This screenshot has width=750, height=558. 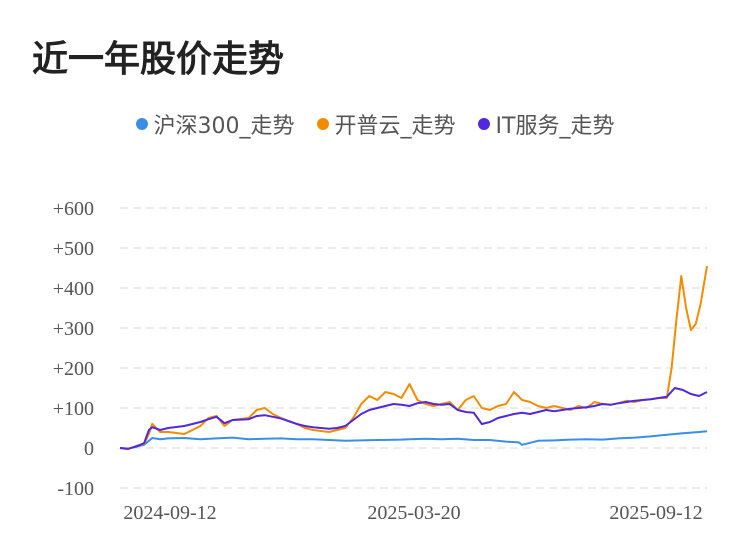 I want to click on y-tick-label: +200, so click(x=73, y=369).